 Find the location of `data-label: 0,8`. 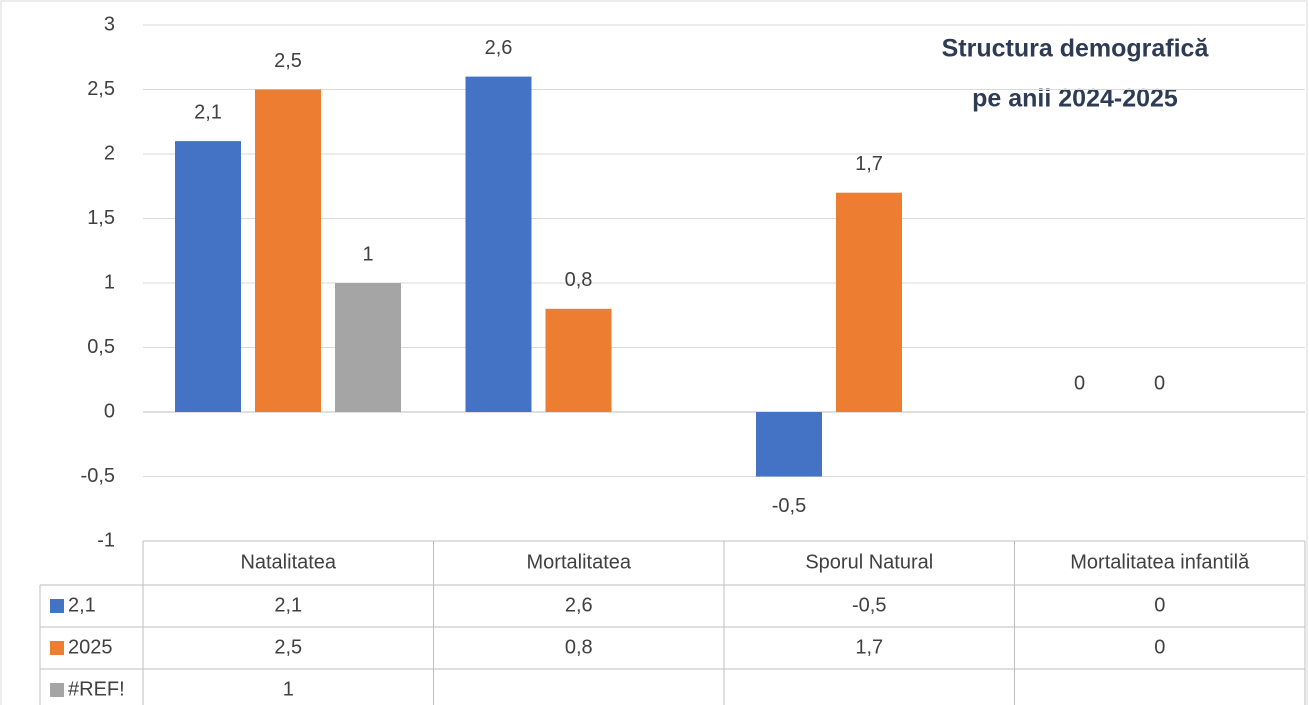

data-label: 0,8 is located at coordinates (579, 280).